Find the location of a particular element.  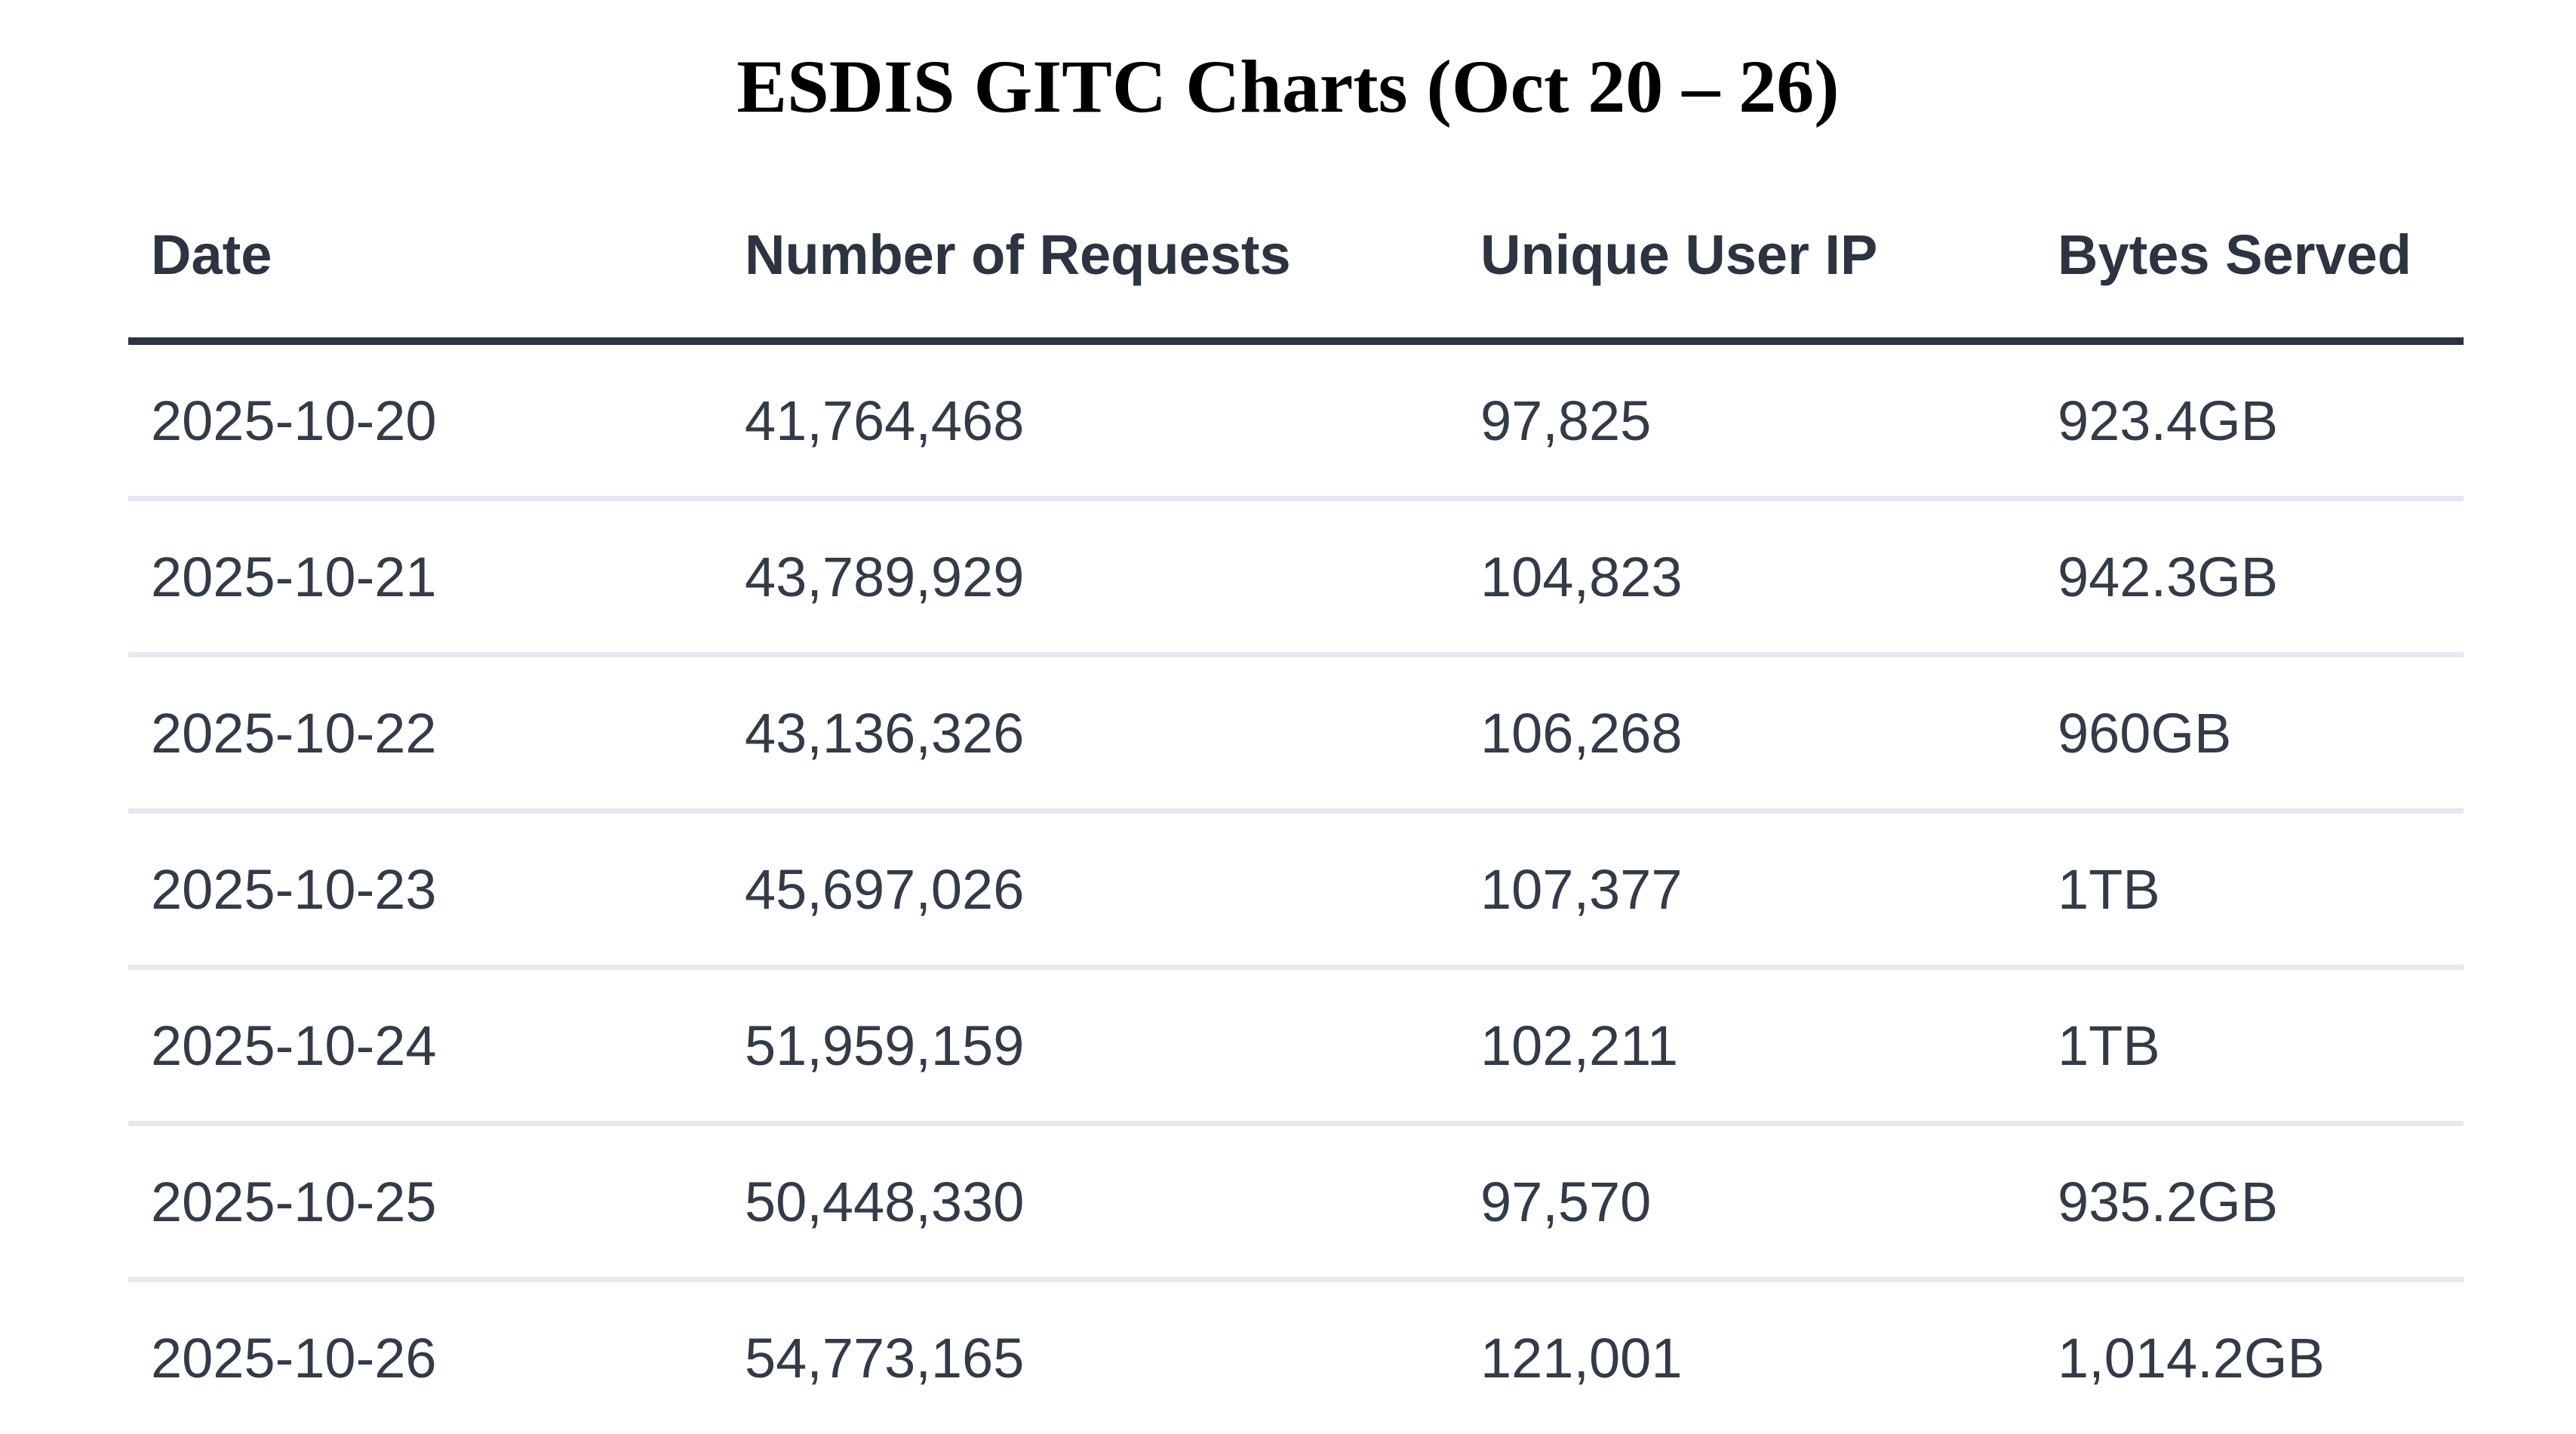

cell-requests: 45,697,026 is located at coordinates (1090, 890).